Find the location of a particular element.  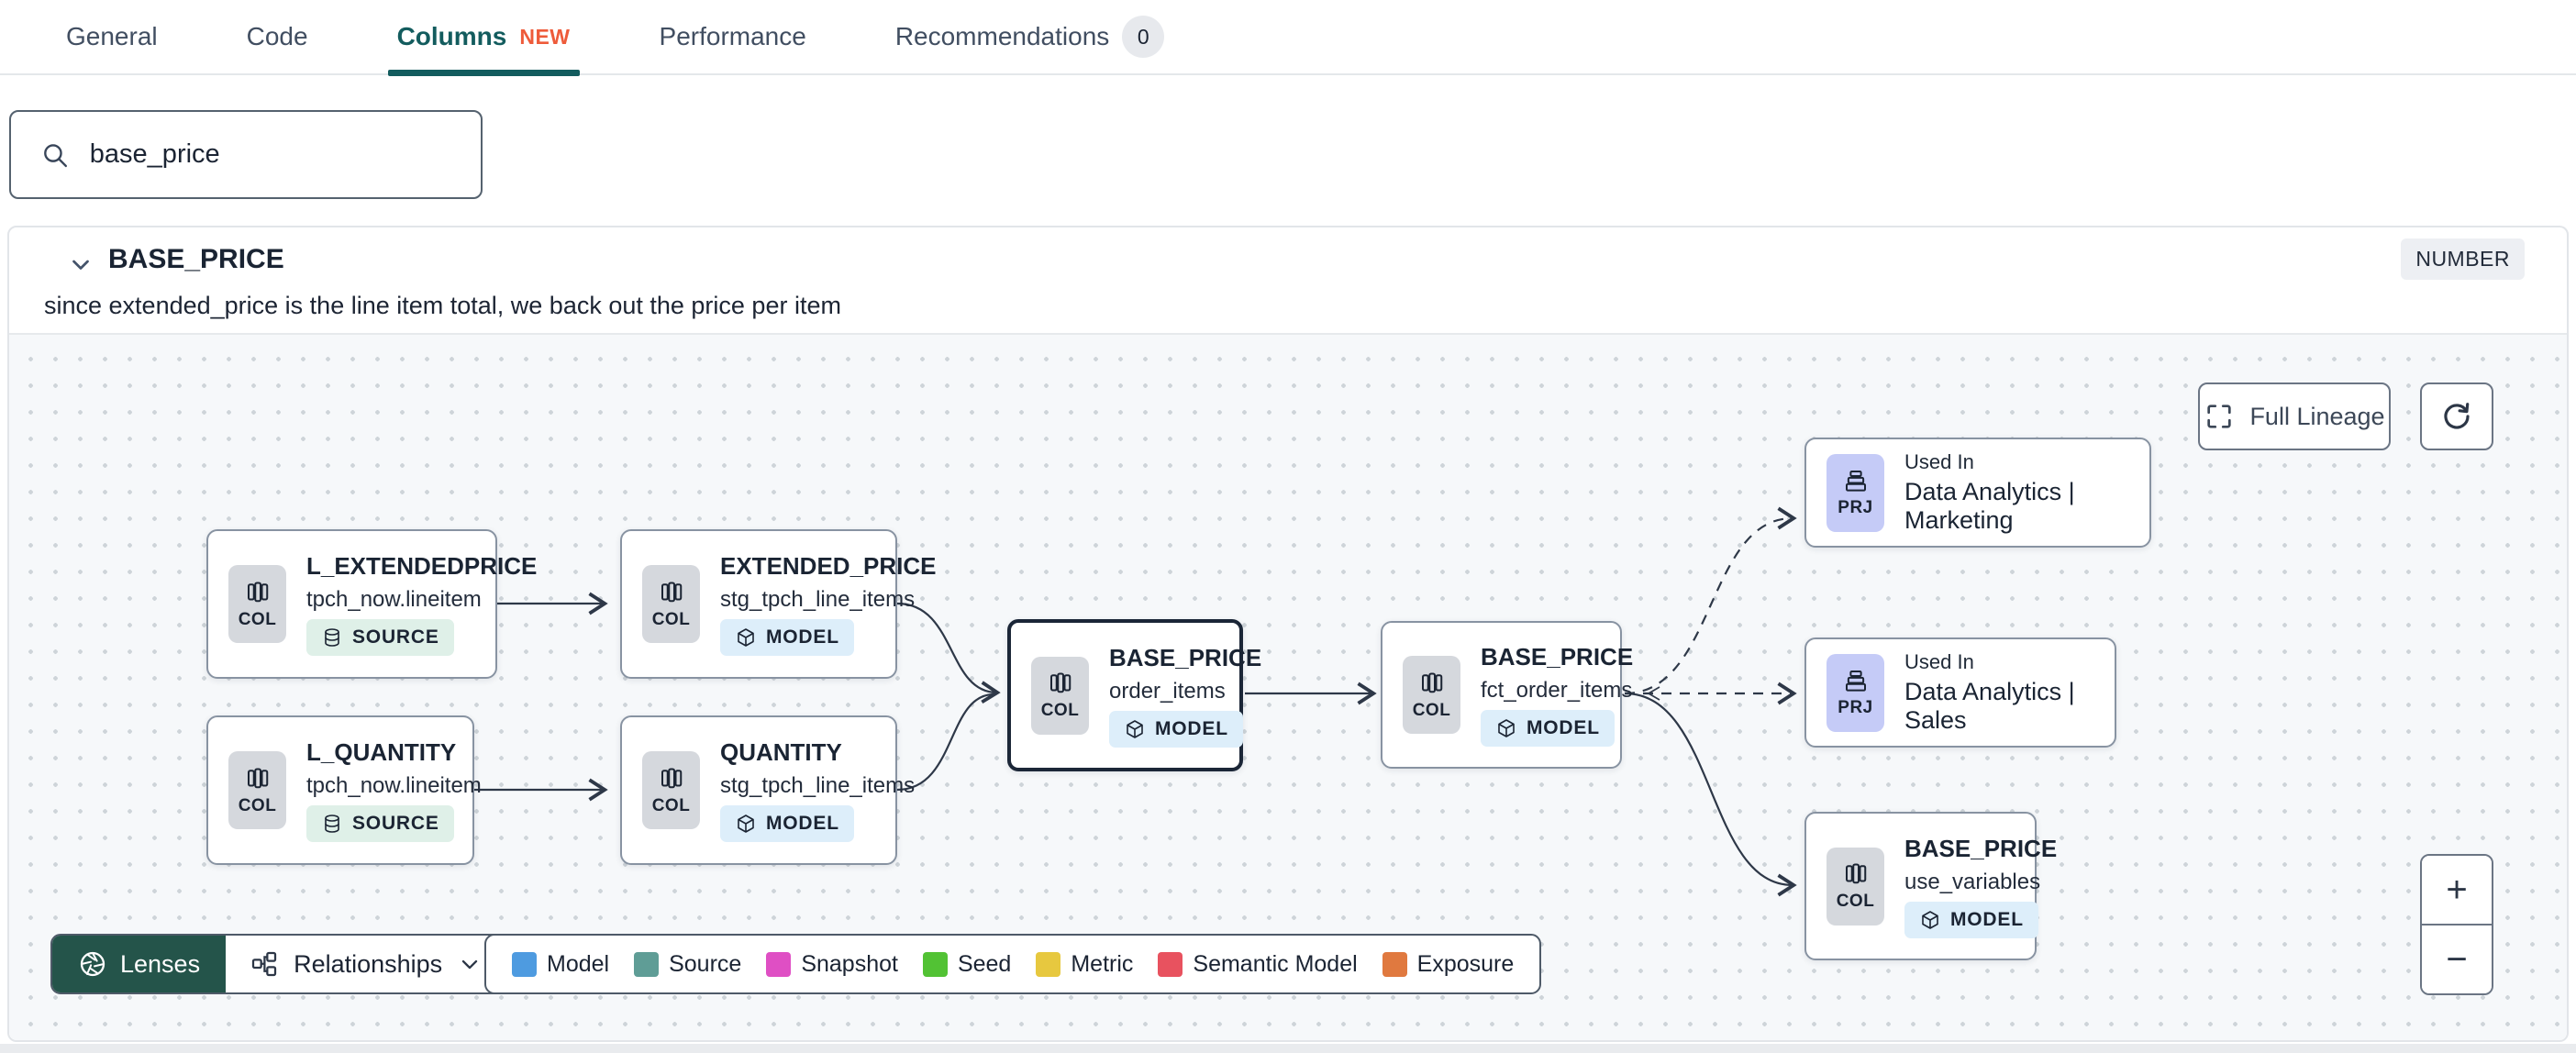

tab-label: Columns is located at coordinates (451, 36).